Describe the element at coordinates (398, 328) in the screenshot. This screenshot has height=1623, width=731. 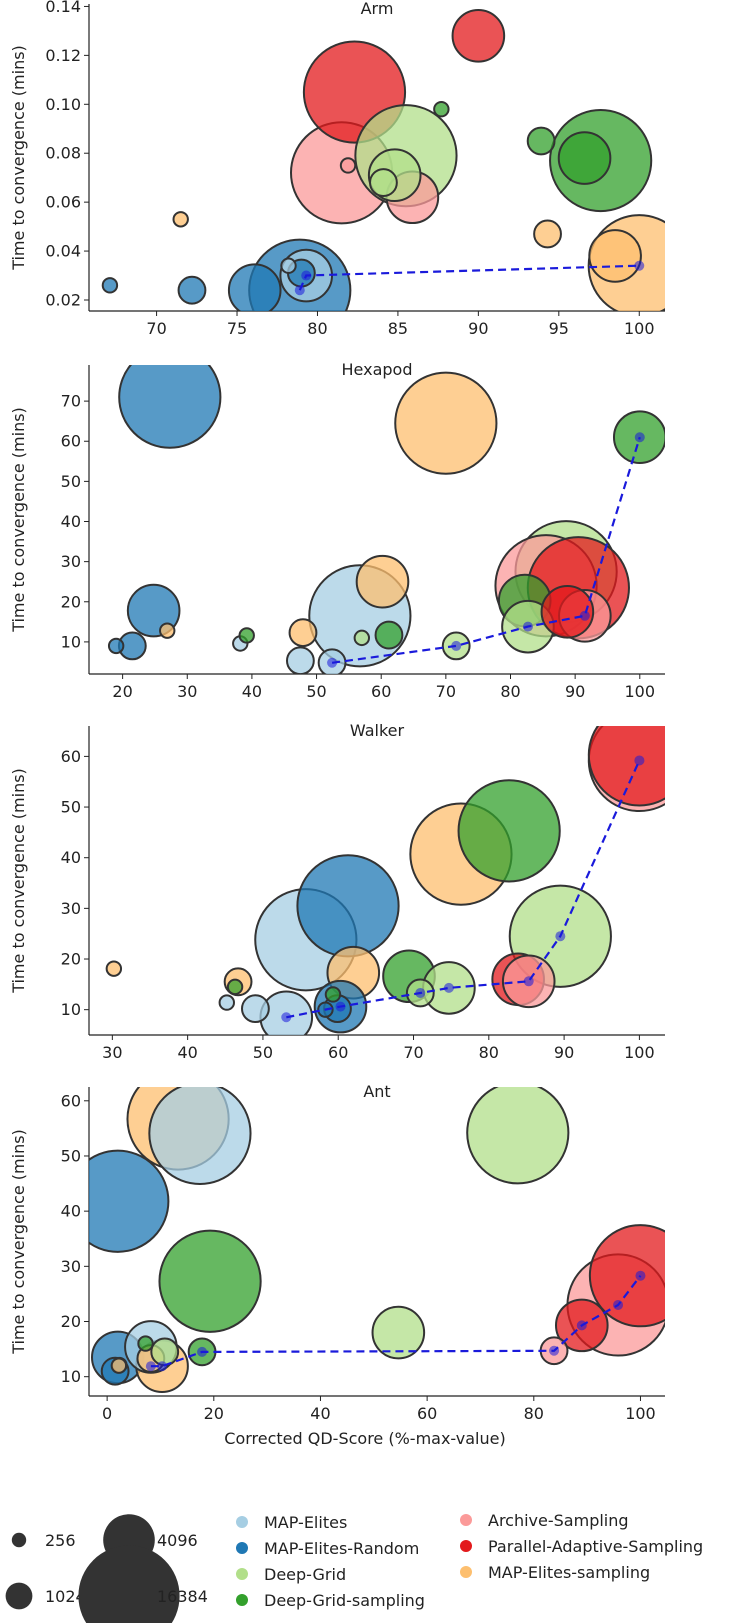
I see `x-tick-label: 85` at that location.